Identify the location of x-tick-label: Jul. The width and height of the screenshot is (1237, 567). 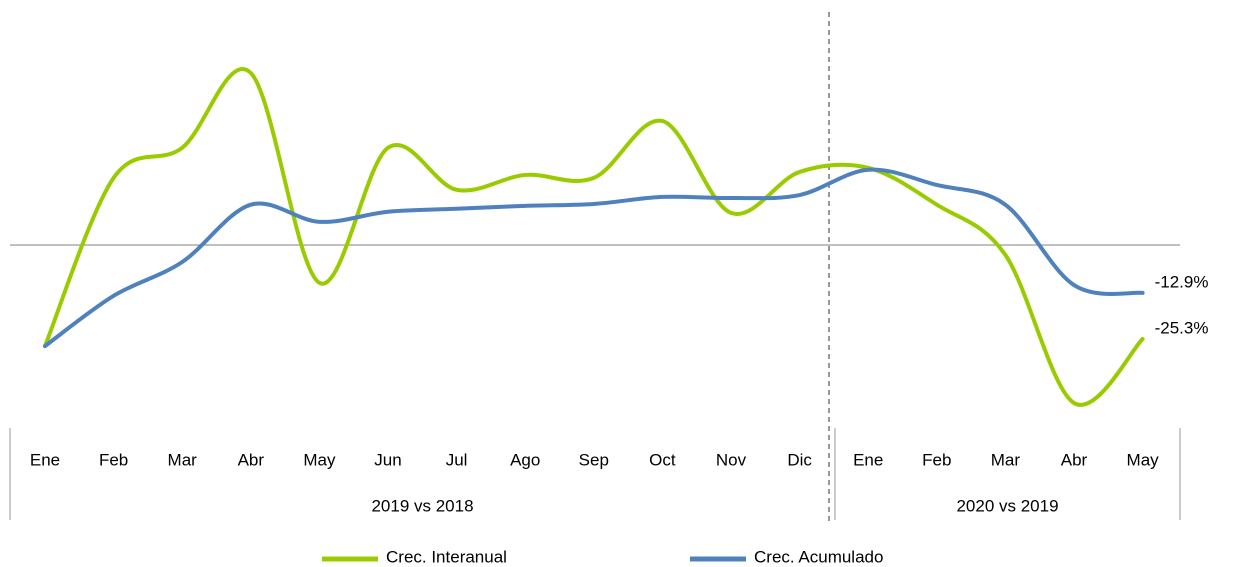
(457, 459).